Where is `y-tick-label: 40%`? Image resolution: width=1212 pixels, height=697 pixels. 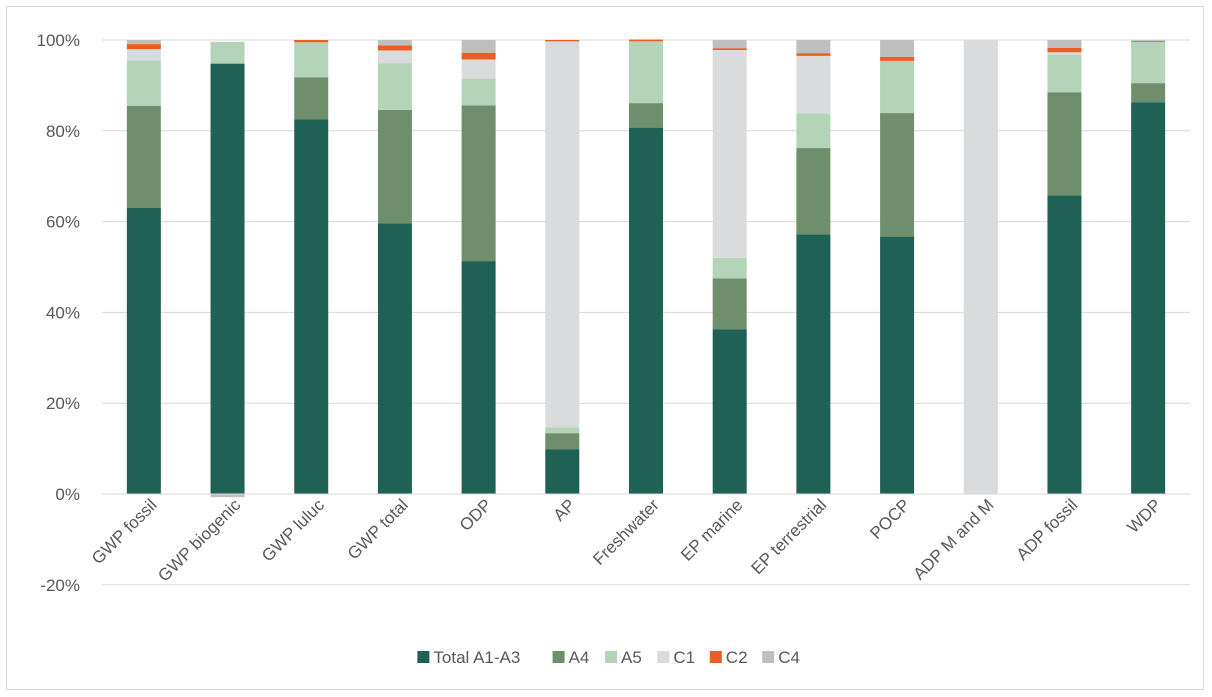 y-tick-label: 40% is located at coordinates (63, 312).